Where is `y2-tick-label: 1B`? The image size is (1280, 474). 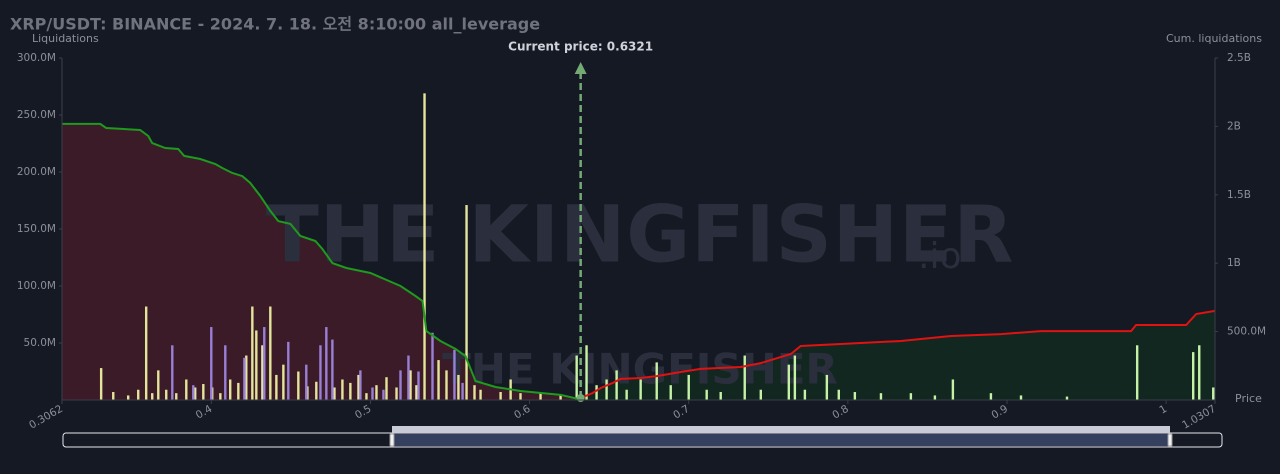 y2-tick-label: 1B is located at coordinates (1234, 263).